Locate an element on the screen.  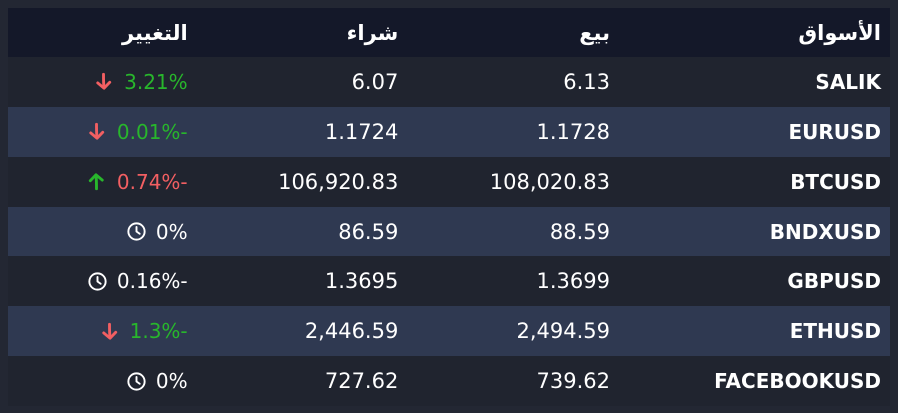
table-row: ETHUSD 2,494.59 2,446.59 is located at coordinates (449, 331).